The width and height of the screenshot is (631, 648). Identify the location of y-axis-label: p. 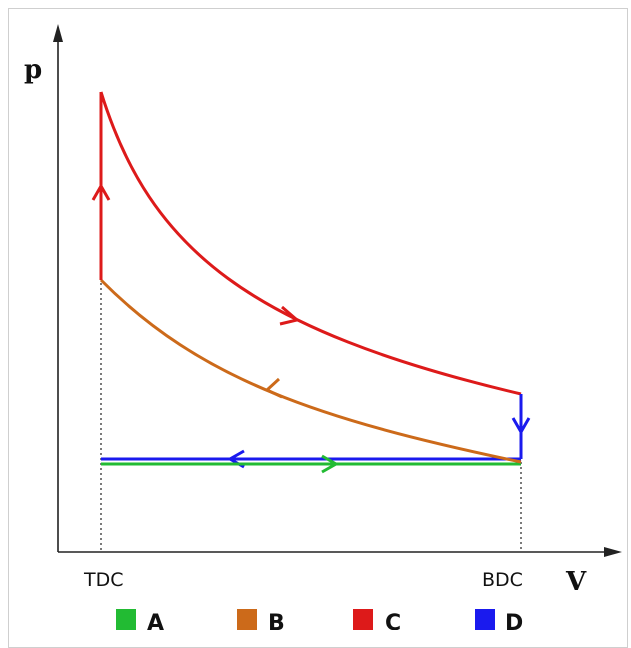
(33, 70).